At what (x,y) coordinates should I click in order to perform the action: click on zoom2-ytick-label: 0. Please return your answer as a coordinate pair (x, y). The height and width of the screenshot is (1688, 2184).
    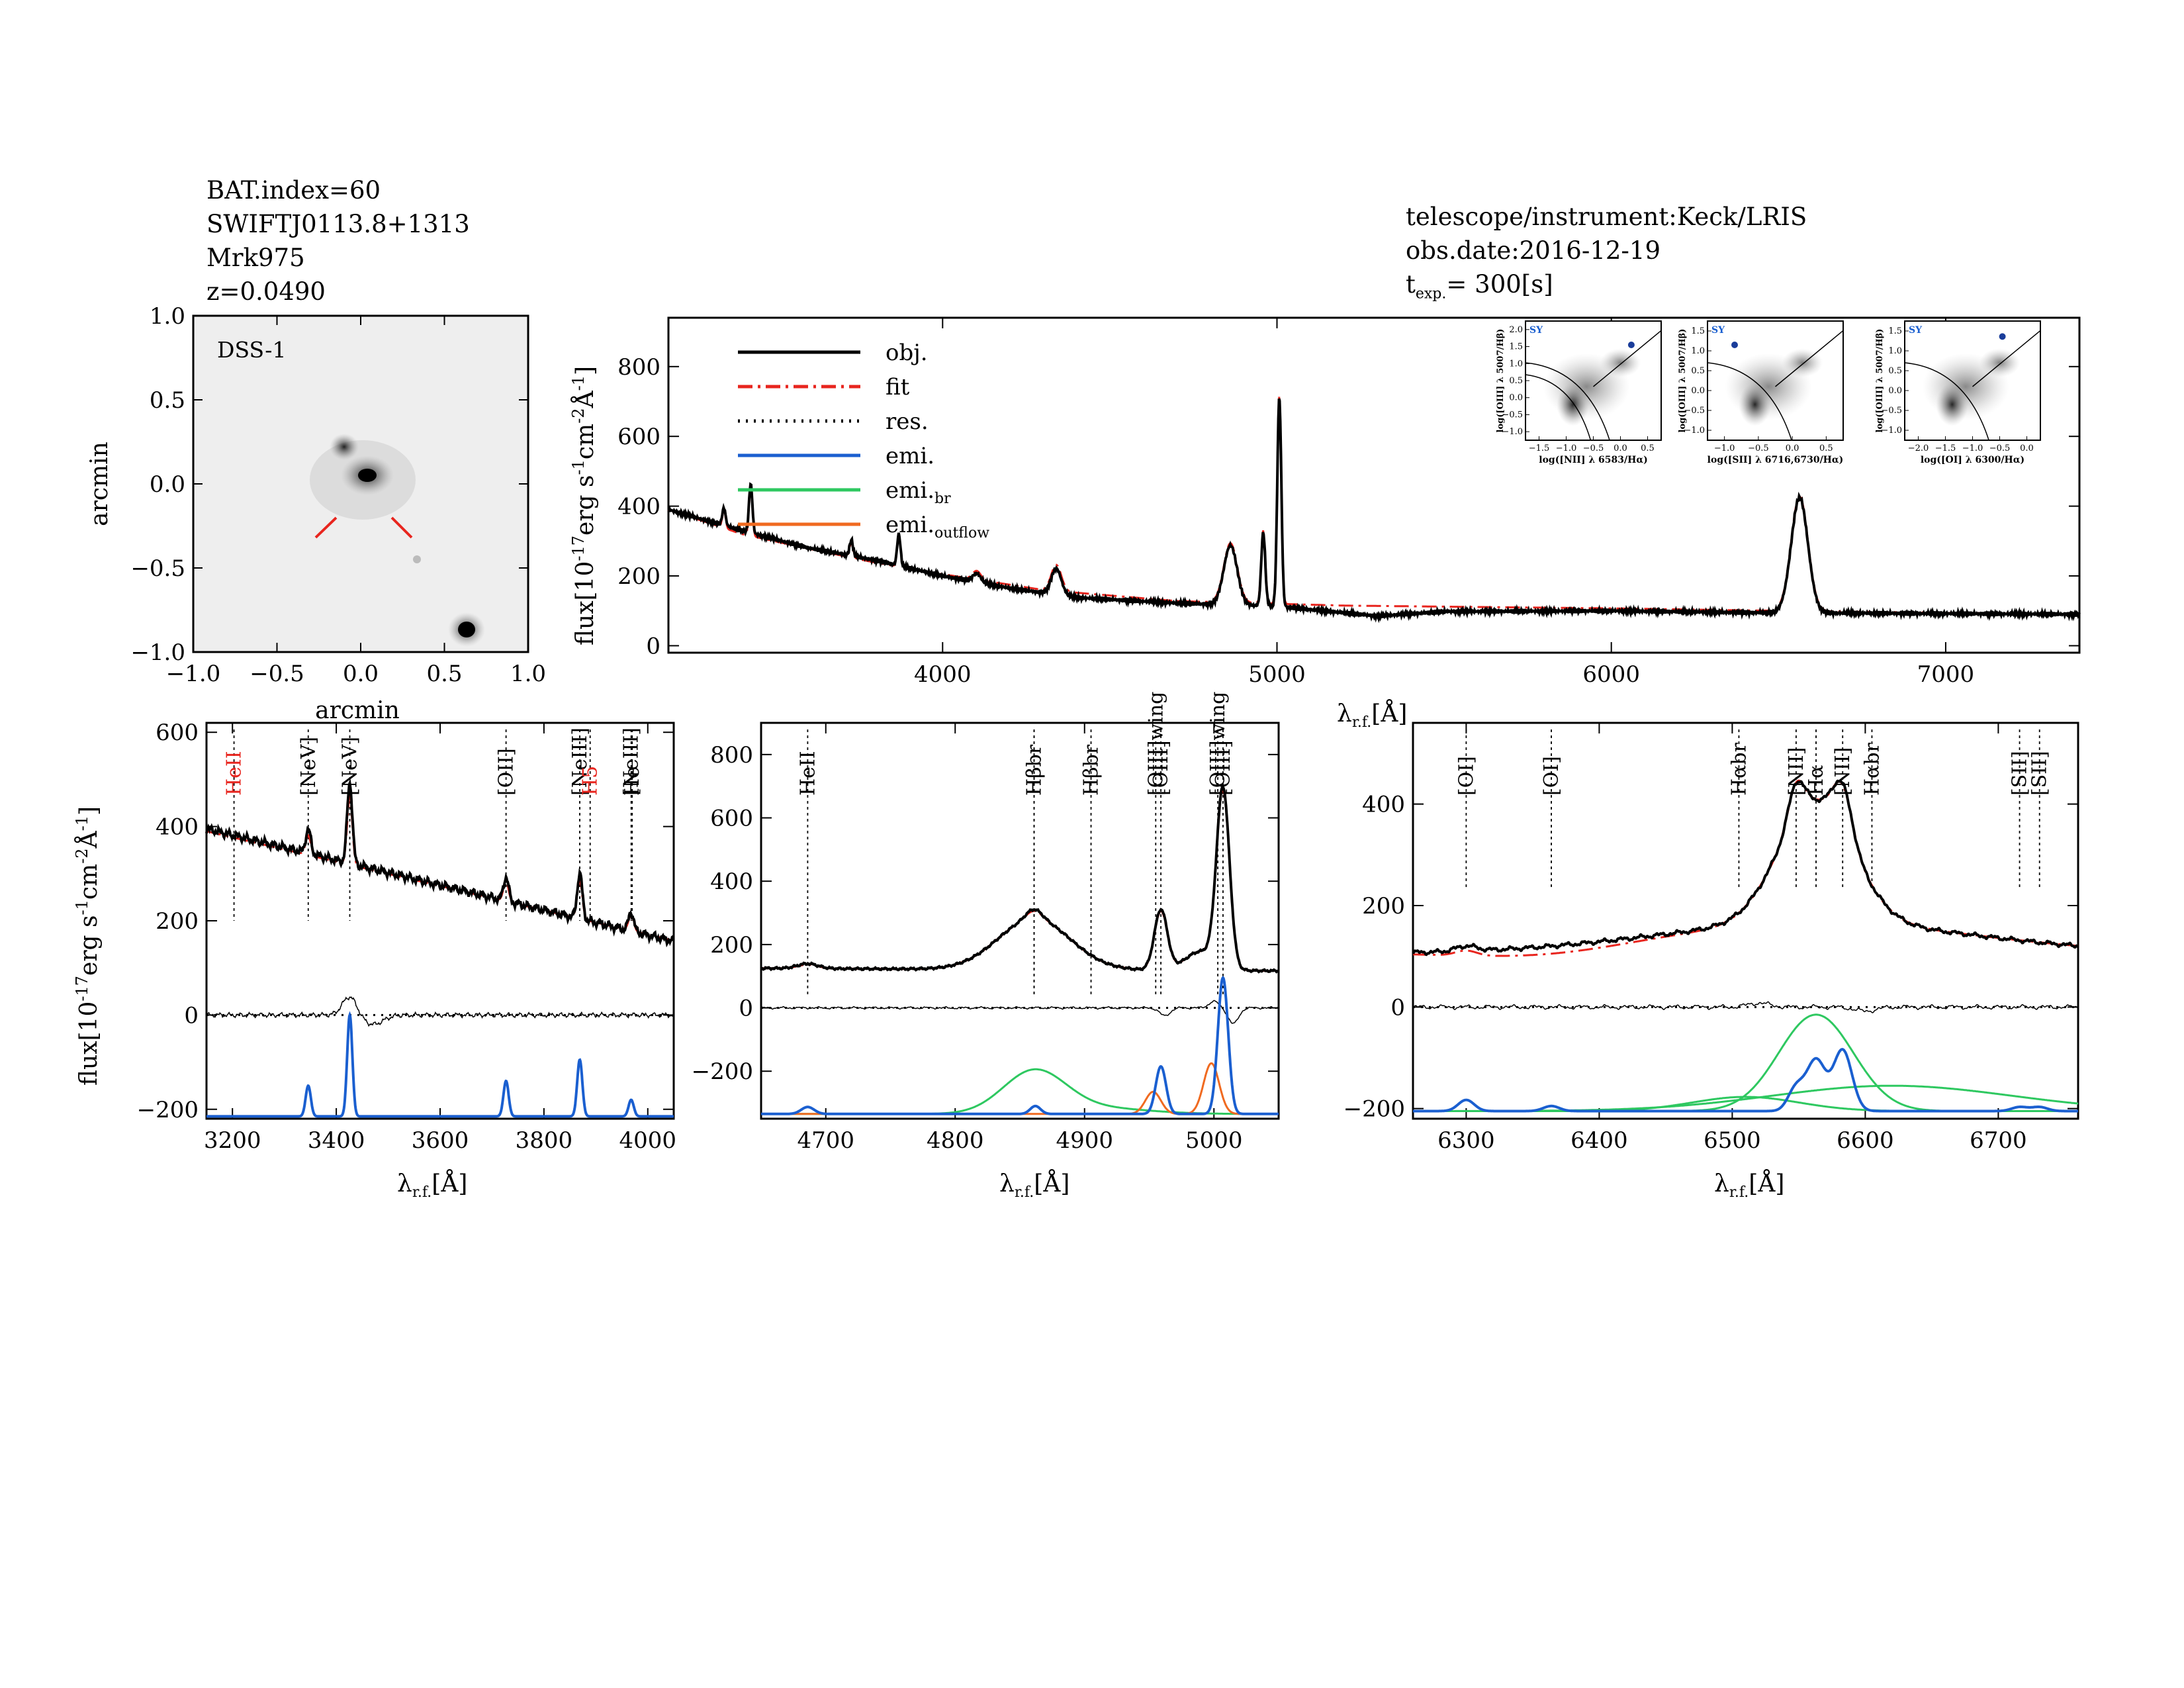
    Looking at the image, I should click on (746, 1009).